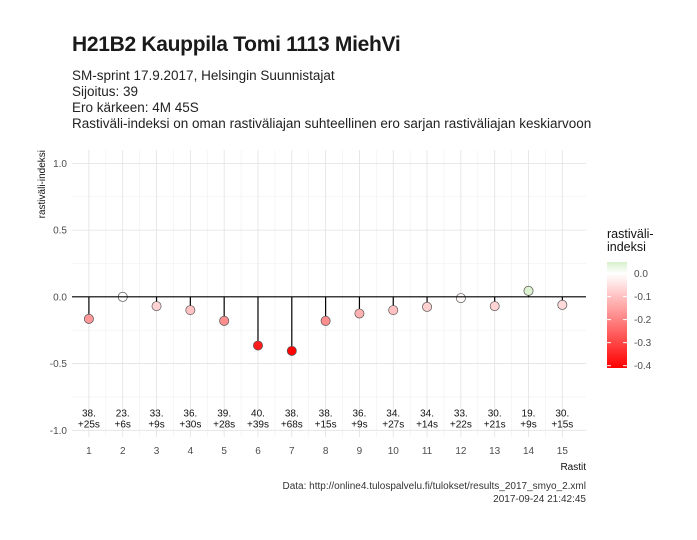 The image size is (697, 540). Describe the element at coordinates (626, 247) in the screenshot. I see `legend-title: indeksi` at that location.